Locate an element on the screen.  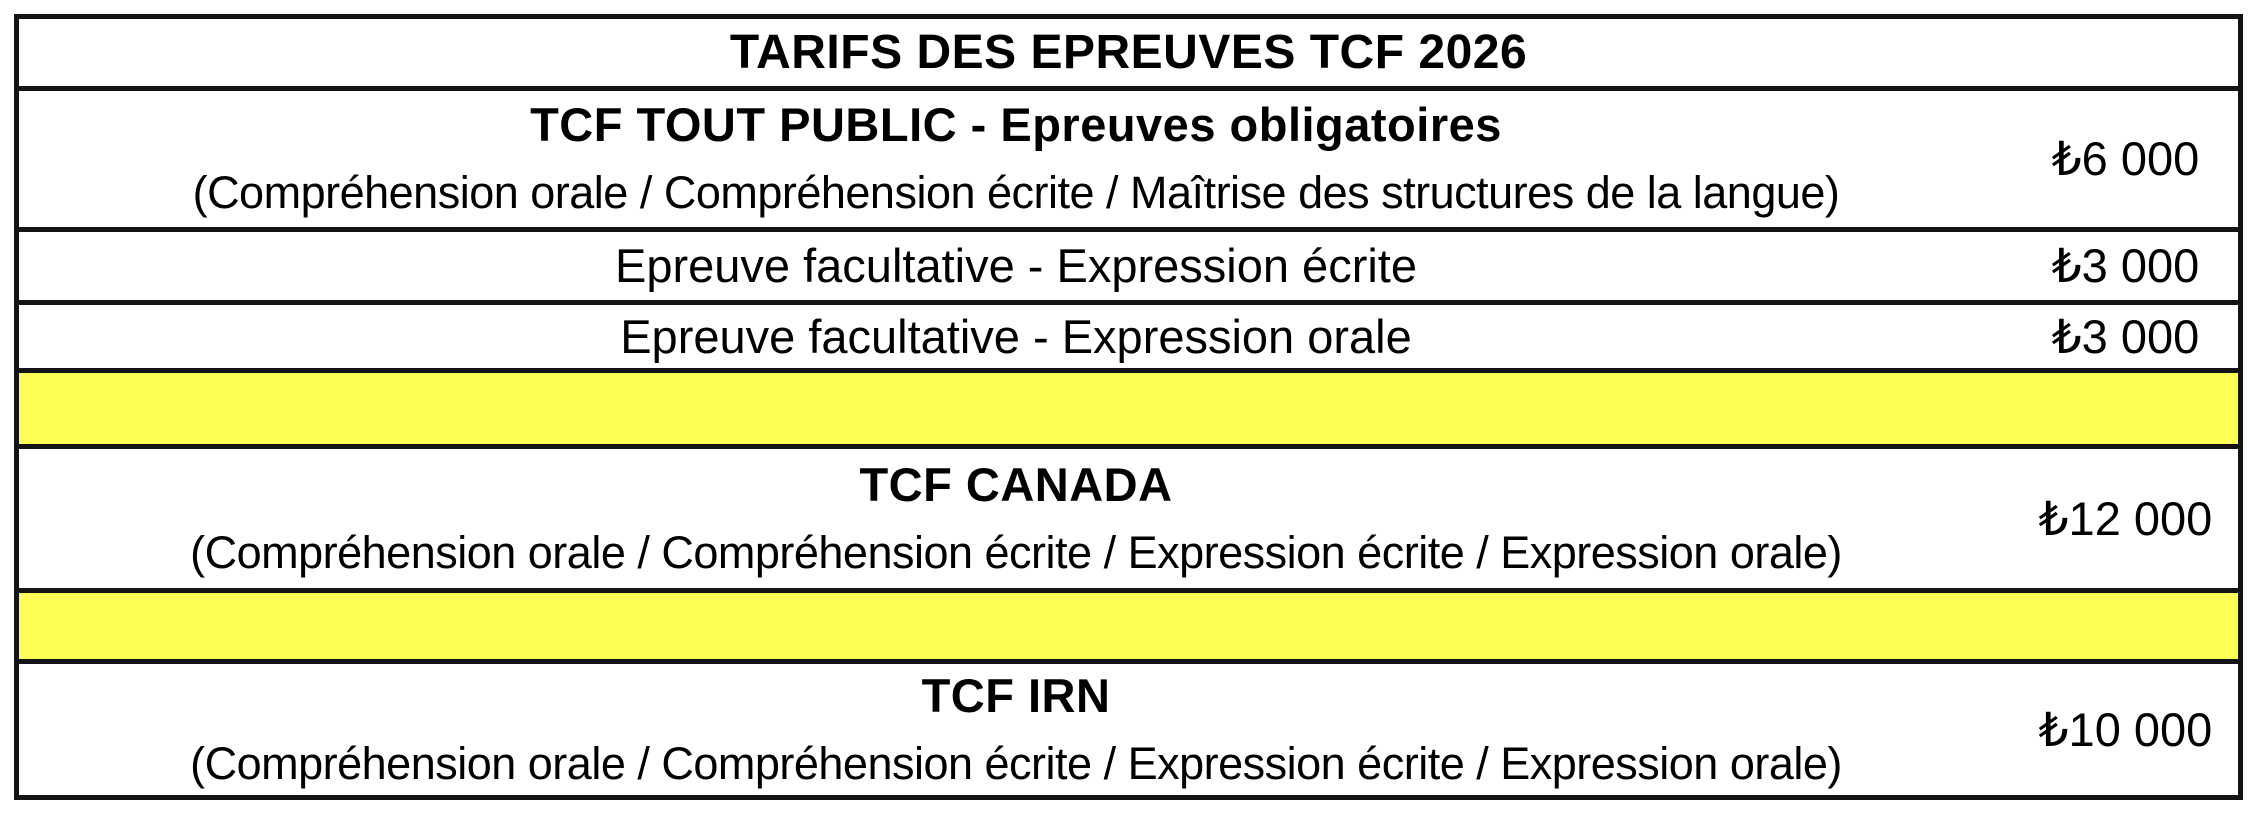
row-name: Epreuve facultative - Expression écrite is located at coordinates (1016, 265).